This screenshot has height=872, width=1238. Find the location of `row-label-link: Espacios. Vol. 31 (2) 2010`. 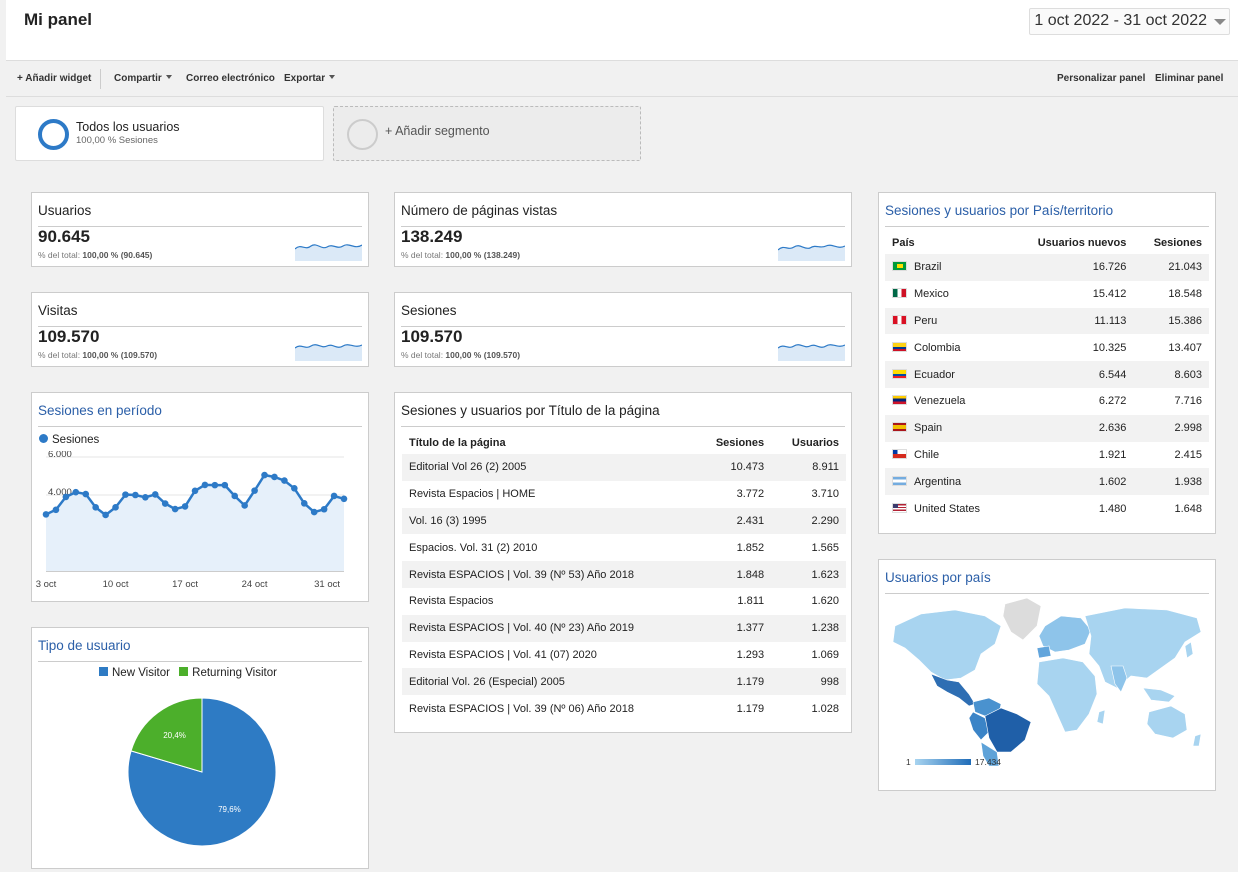

row-label-link: Espacios. Vol. 31 (2) 2010 is located at coordinates (548, 547).